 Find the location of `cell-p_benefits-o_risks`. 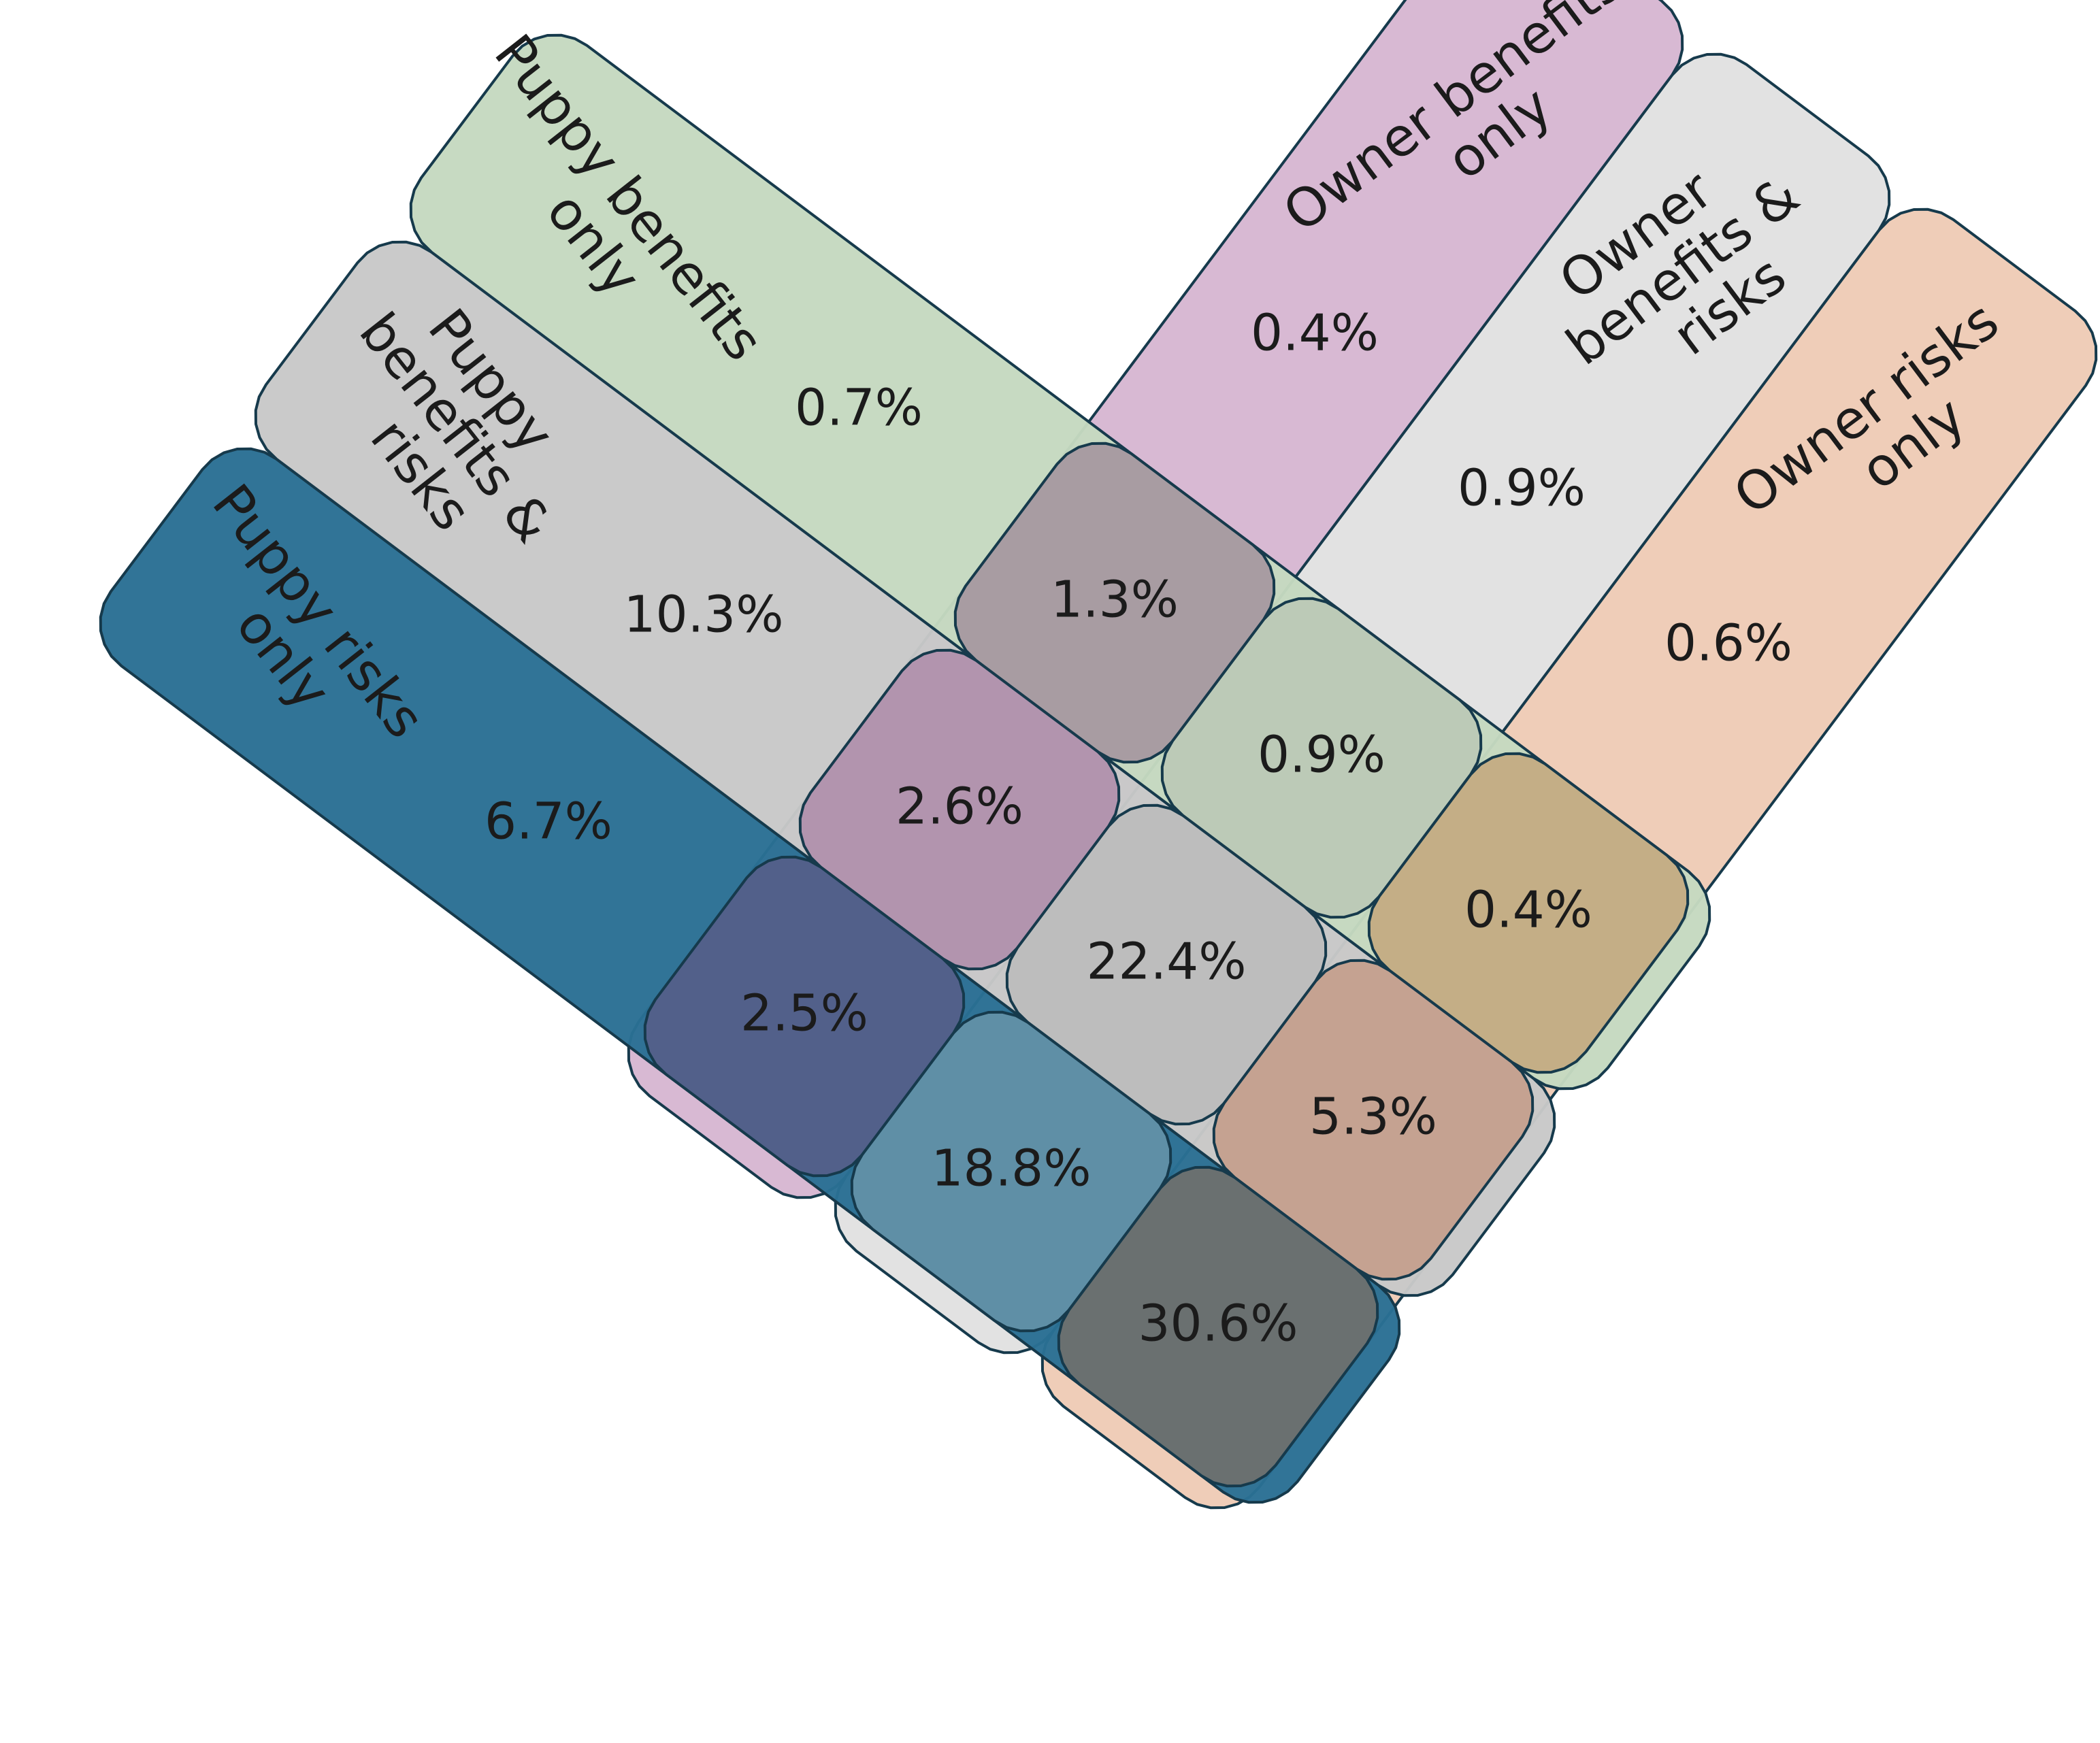

cell-p_benefits-o_risks is located at coordinates (1528, 913).